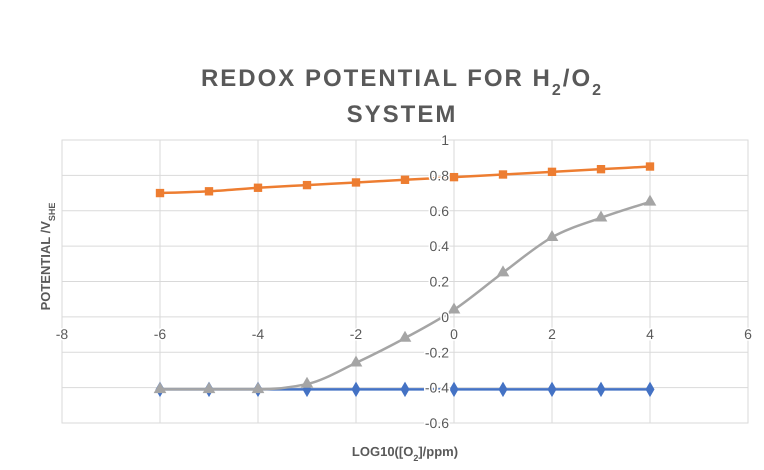 The image size is (764, 470). What do you see at coordinates (440, 246) in the screenshot?
I see `y-tick-label: 0.4` at bounding box center [440, 246].